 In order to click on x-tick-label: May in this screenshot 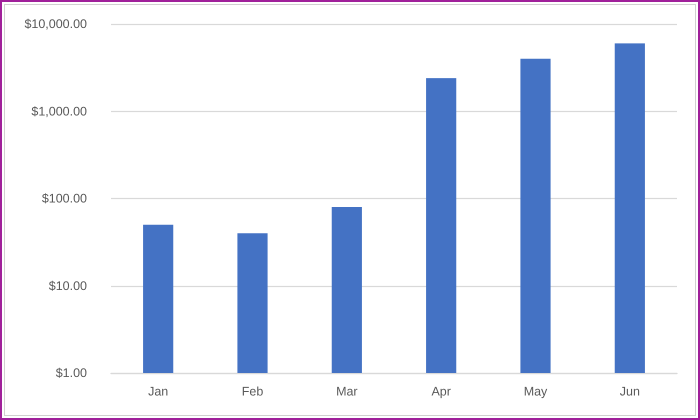, I will do `click(536, 391)`.